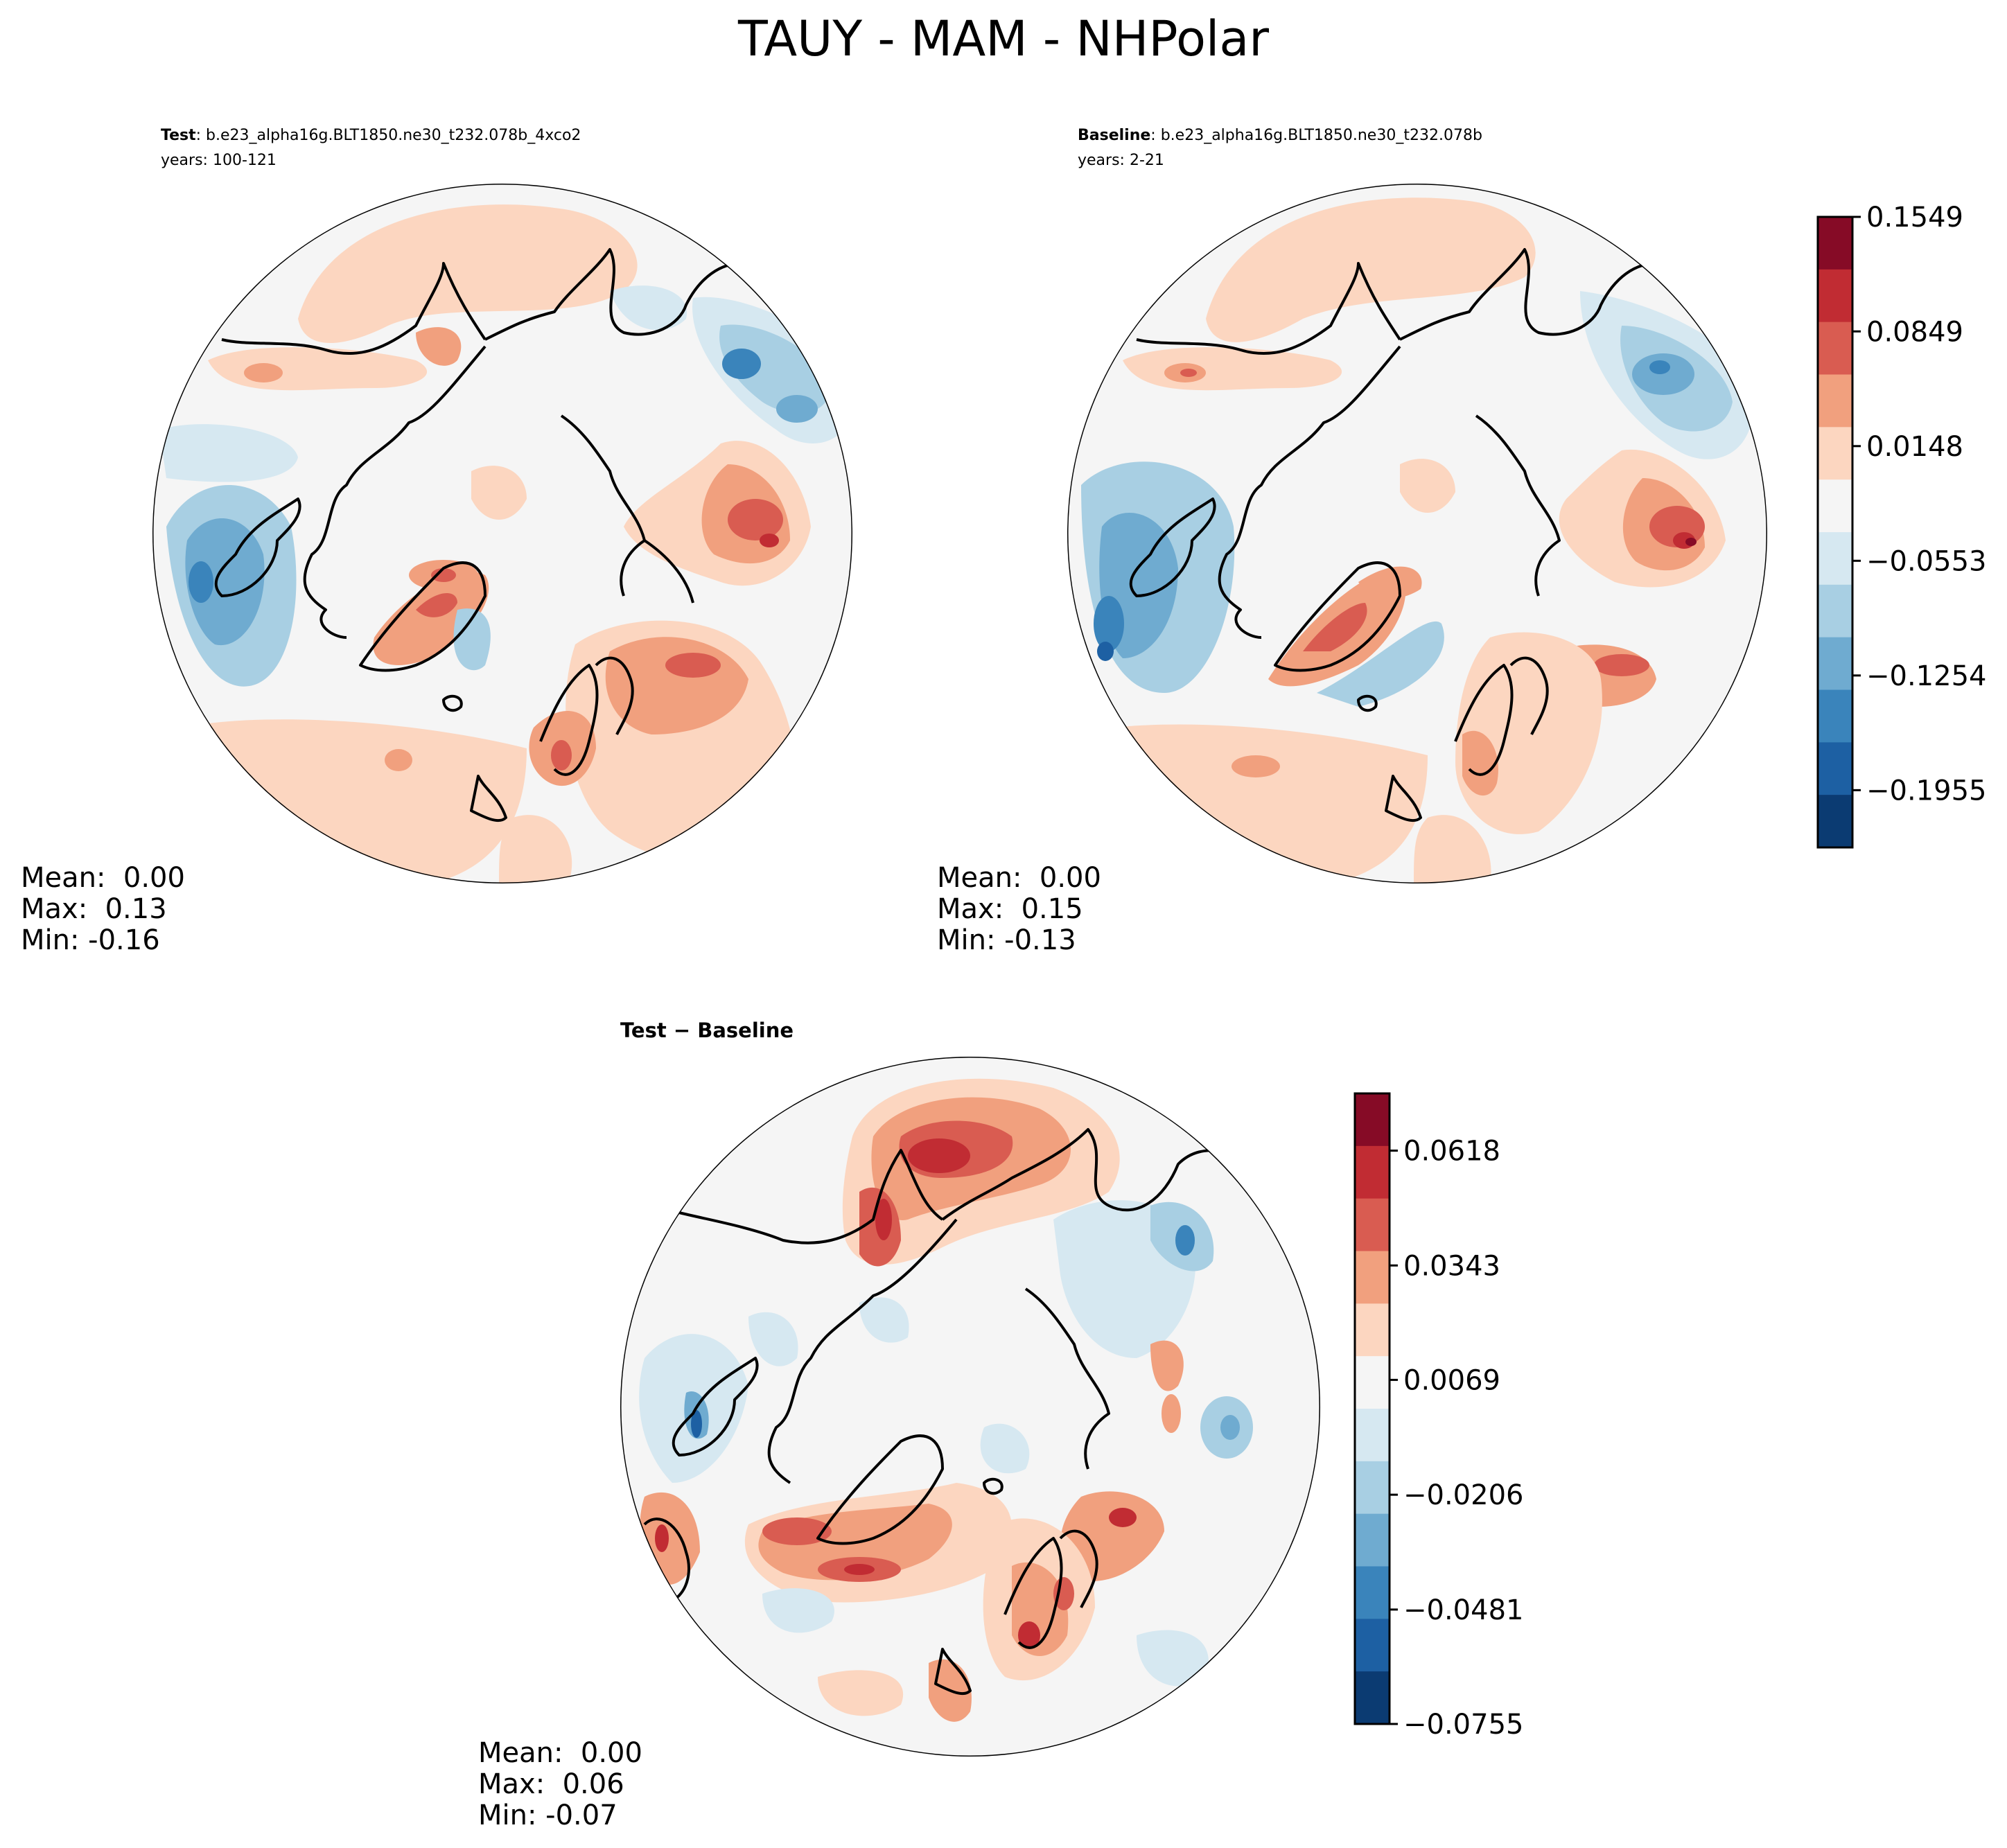 The width and height of the screenshot is (2007, 1848). I want to click on test-stat-min: Min: -0.16, so click(90, 940).